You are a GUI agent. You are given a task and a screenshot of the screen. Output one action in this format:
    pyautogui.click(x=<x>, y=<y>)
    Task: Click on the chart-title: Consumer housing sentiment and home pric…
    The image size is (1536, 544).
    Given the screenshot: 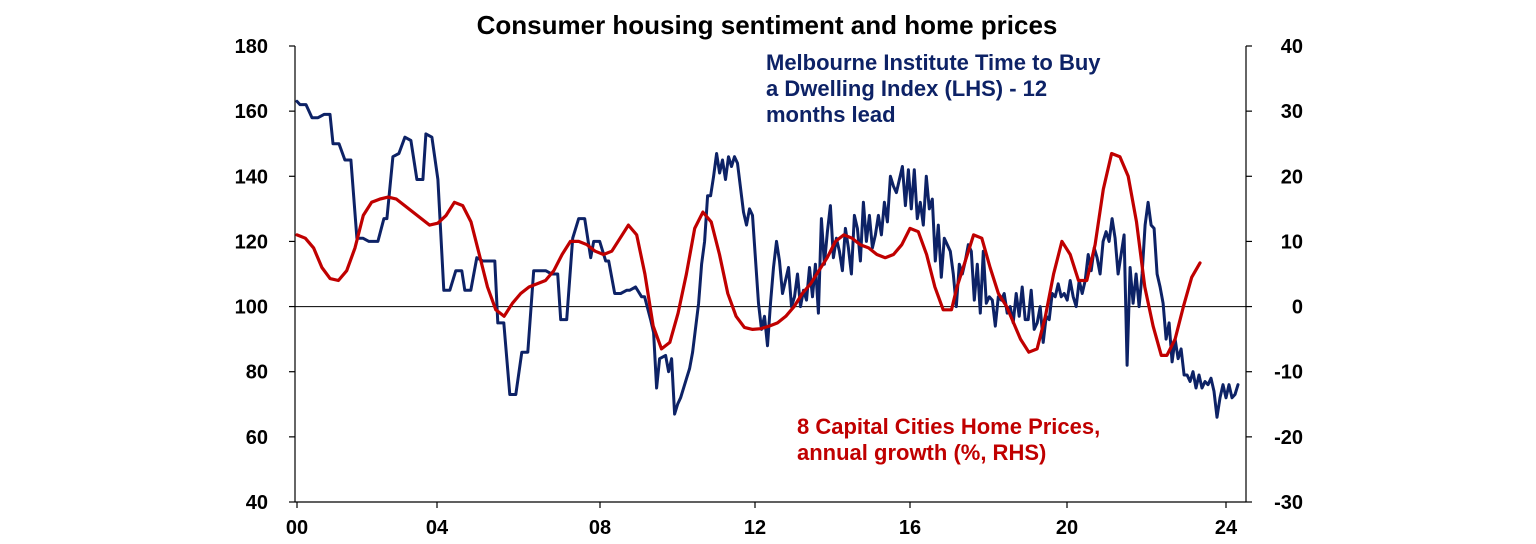 What is the action you would take?
    pyautogui.click(x=767, y=25)
    